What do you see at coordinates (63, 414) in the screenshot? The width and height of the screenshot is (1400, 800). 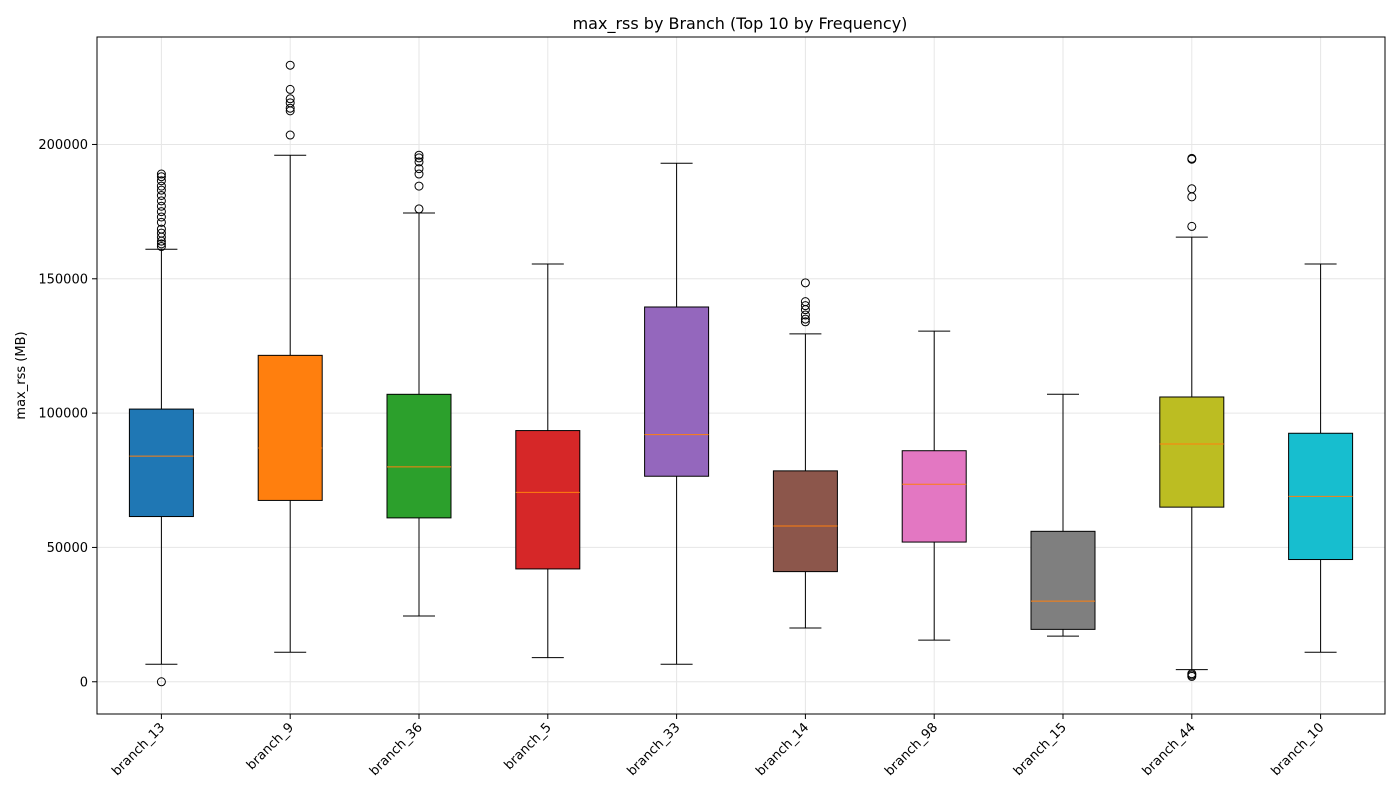 I see `y-tick-label: 100000` at bounding box center [63, 414].